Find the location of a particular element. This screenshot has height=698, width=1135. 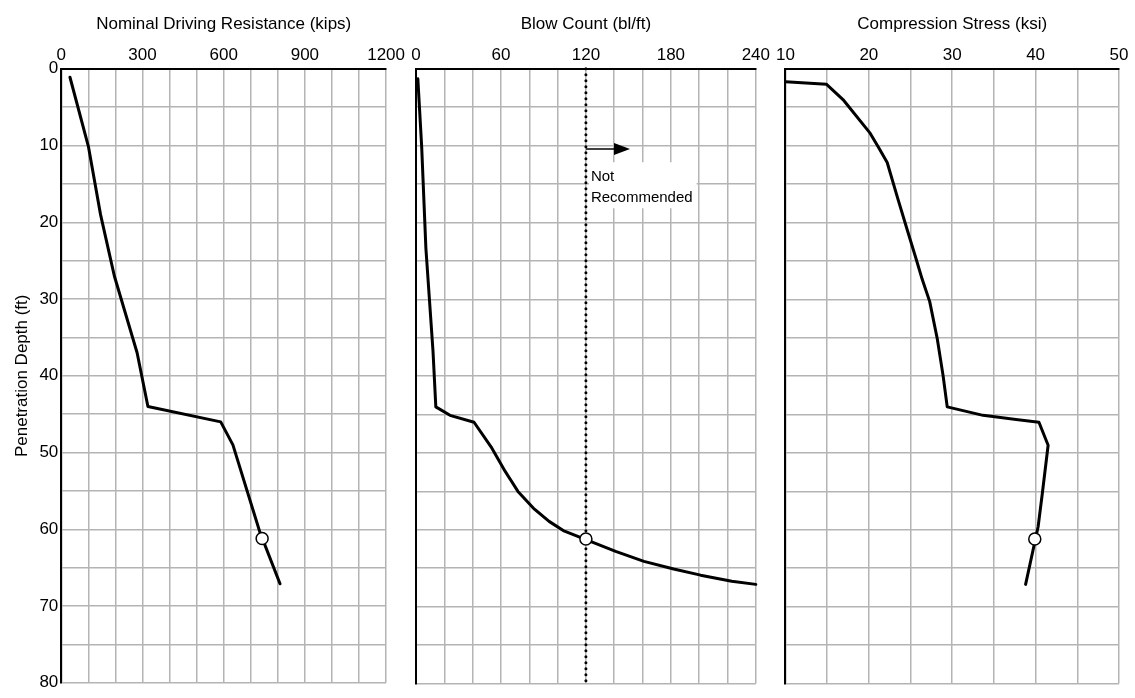

x-axis-title: Nominal Driving Resistance (kips) is located at coordinates (224, 23).